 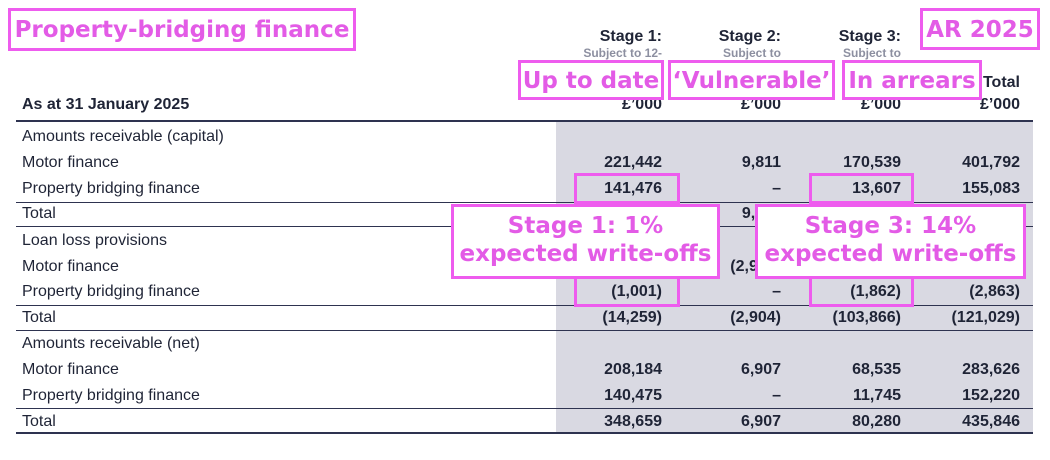 What do you see at coordinates (755, 317) in the screenshot?
I see `stage2-value: (2,904)` at bounding box center [755, 317].